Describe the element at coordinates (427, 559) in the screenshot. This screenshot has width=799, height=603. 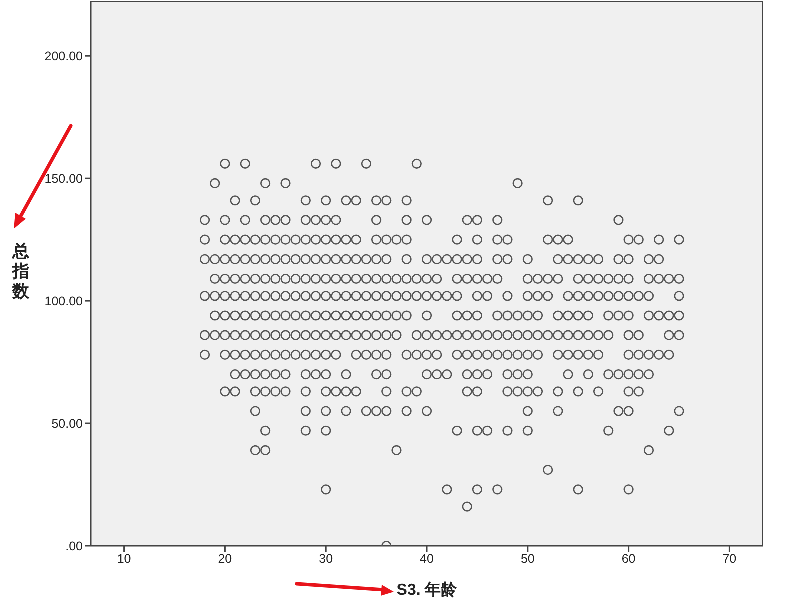
I see `x-tick-label: 40` at that location.